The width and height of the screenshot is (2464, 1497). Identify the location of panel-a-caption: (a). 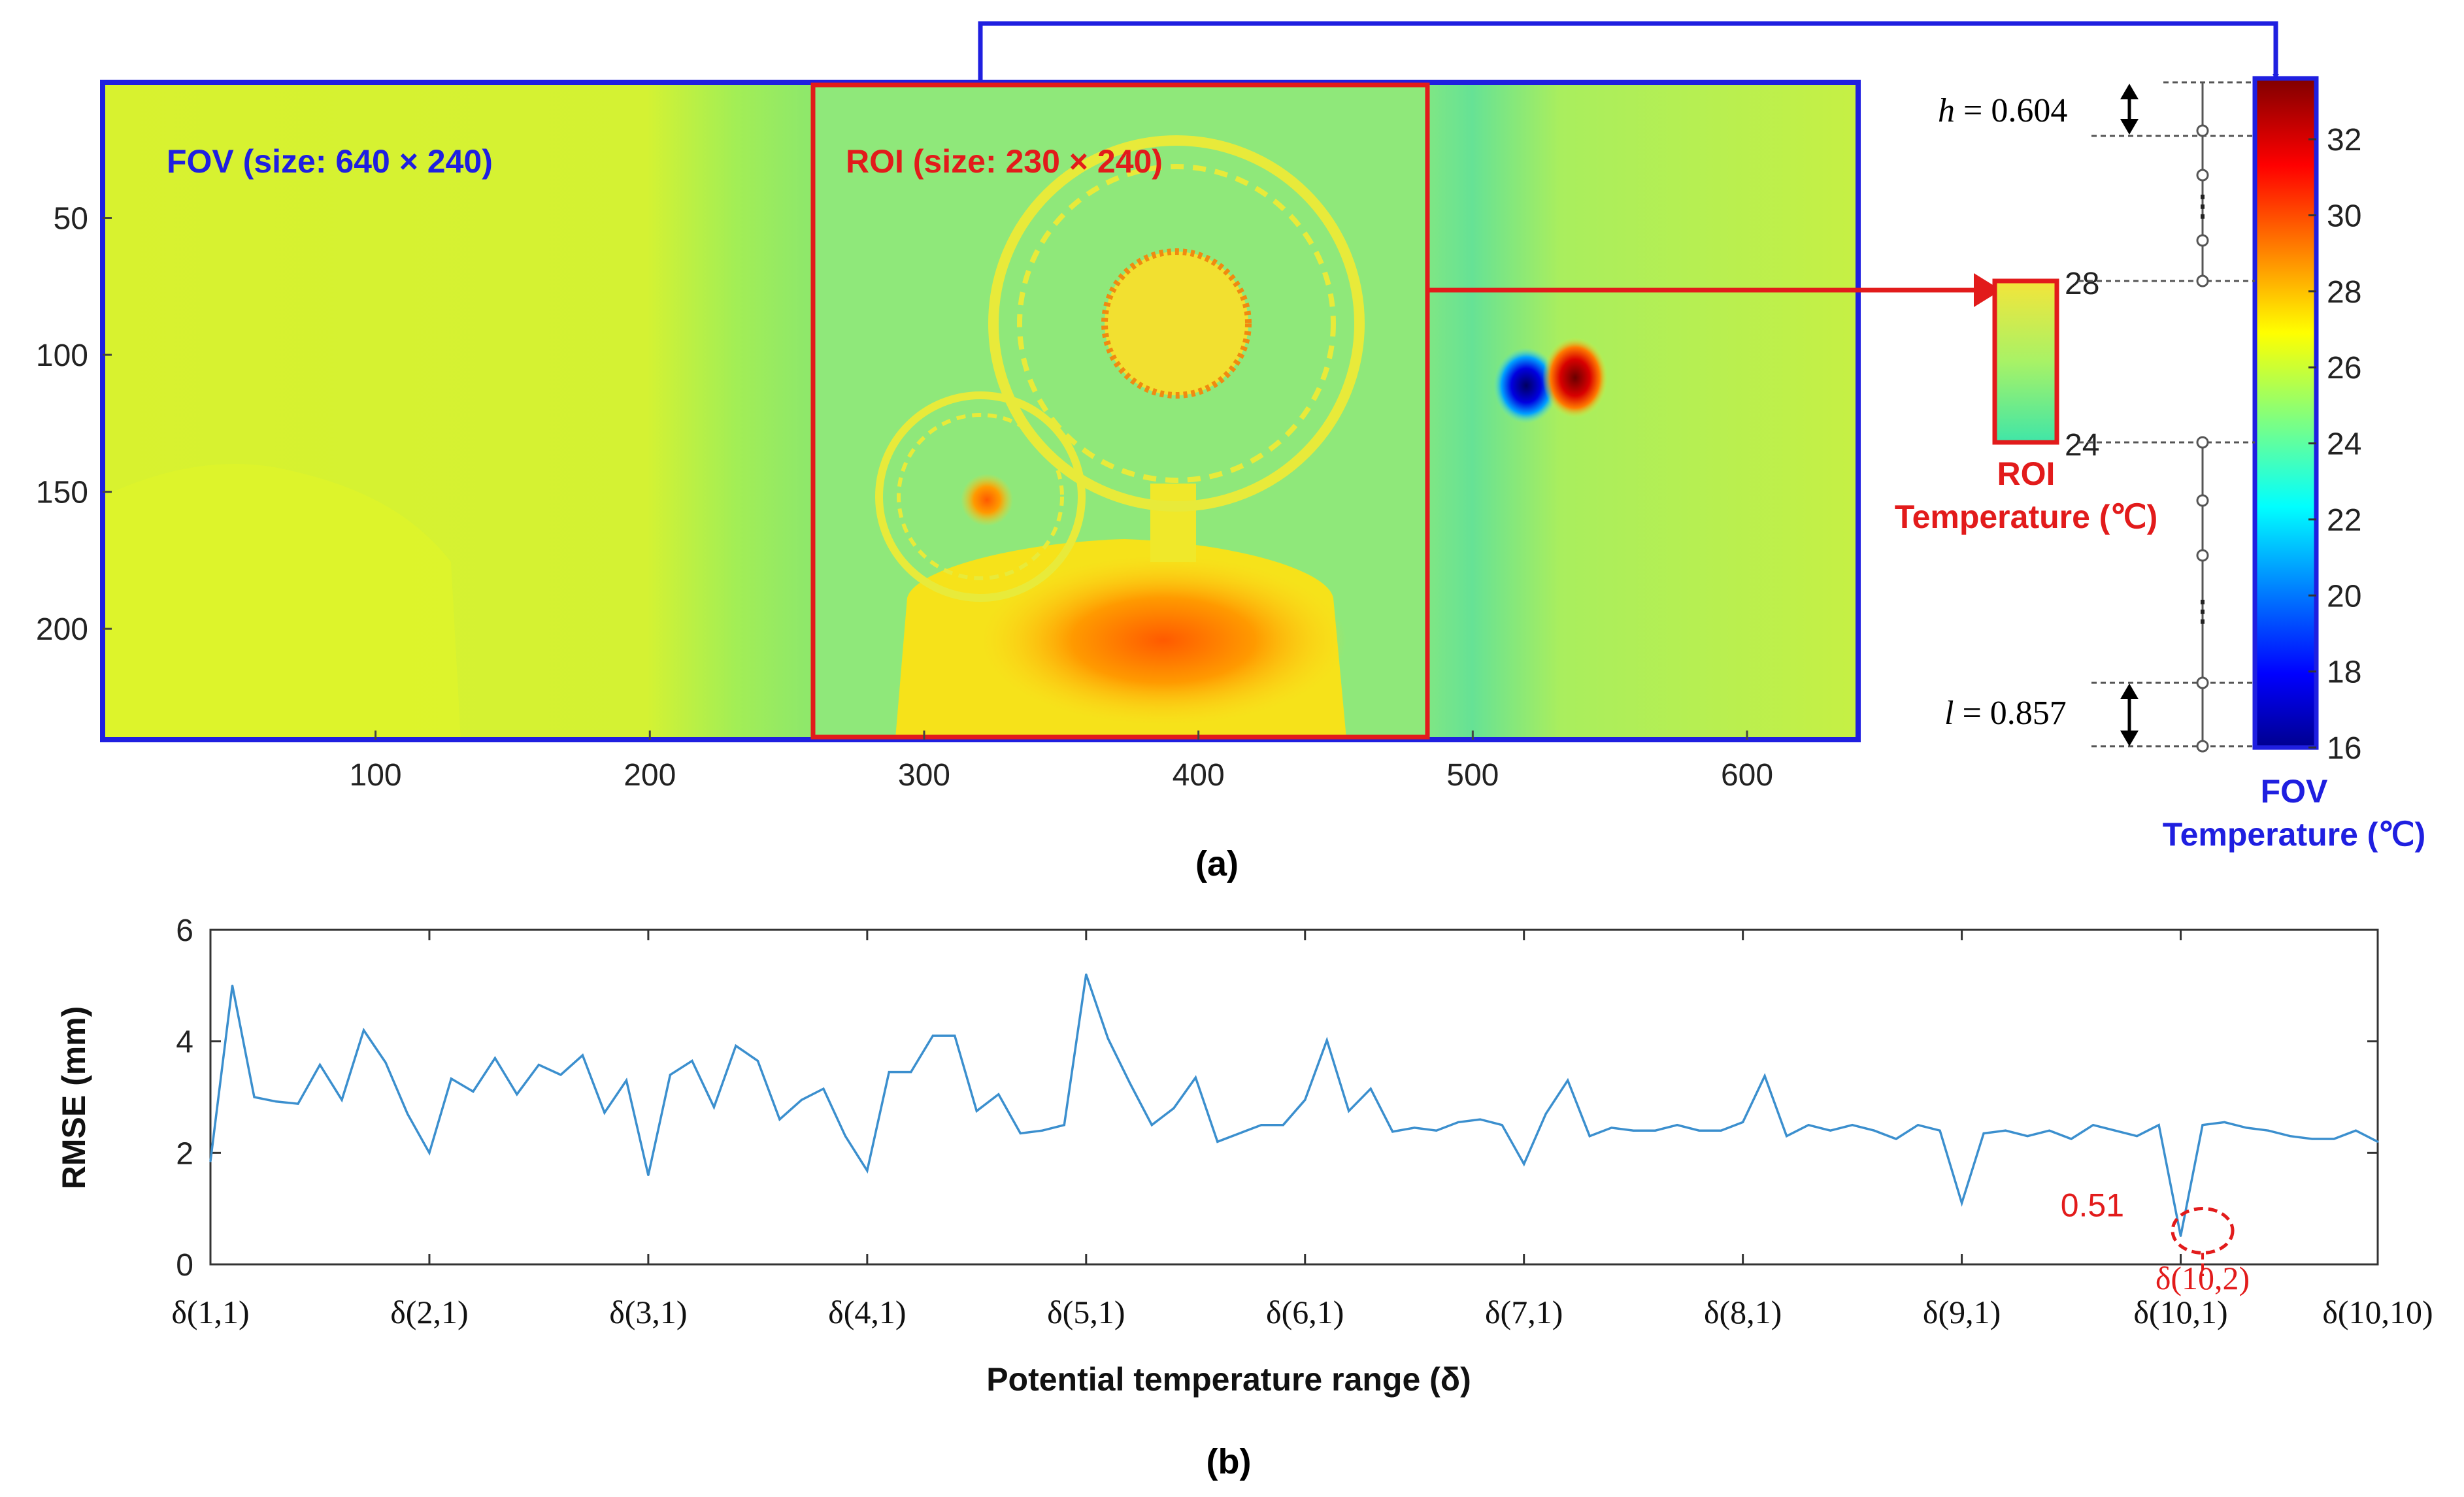
(1217, 863).